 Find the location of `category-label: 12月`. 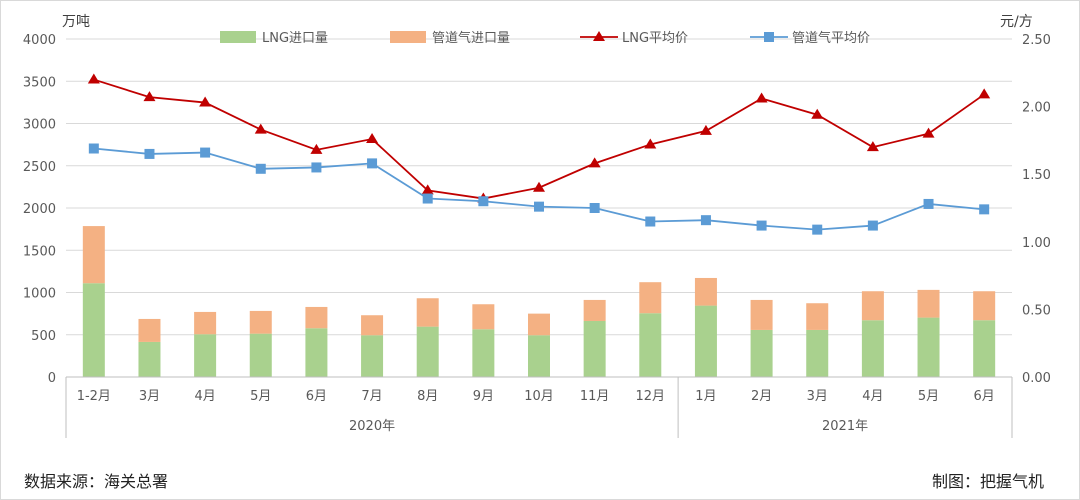

category-label: 12月 is located at coordinates (651, 396).